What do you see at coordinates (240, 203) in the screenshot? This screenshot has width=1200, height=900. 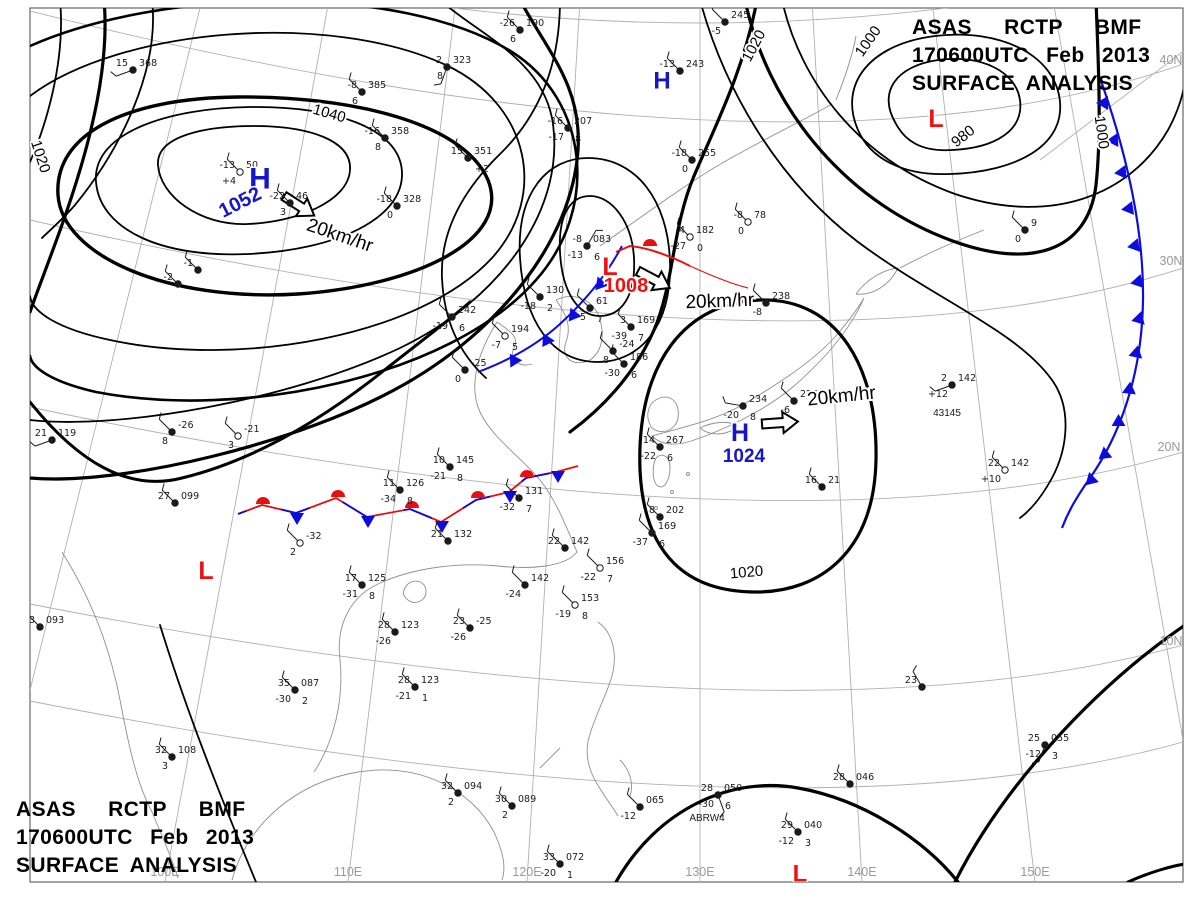 I see `pressure-center-value: 1052` at bounding box center [240, 203].